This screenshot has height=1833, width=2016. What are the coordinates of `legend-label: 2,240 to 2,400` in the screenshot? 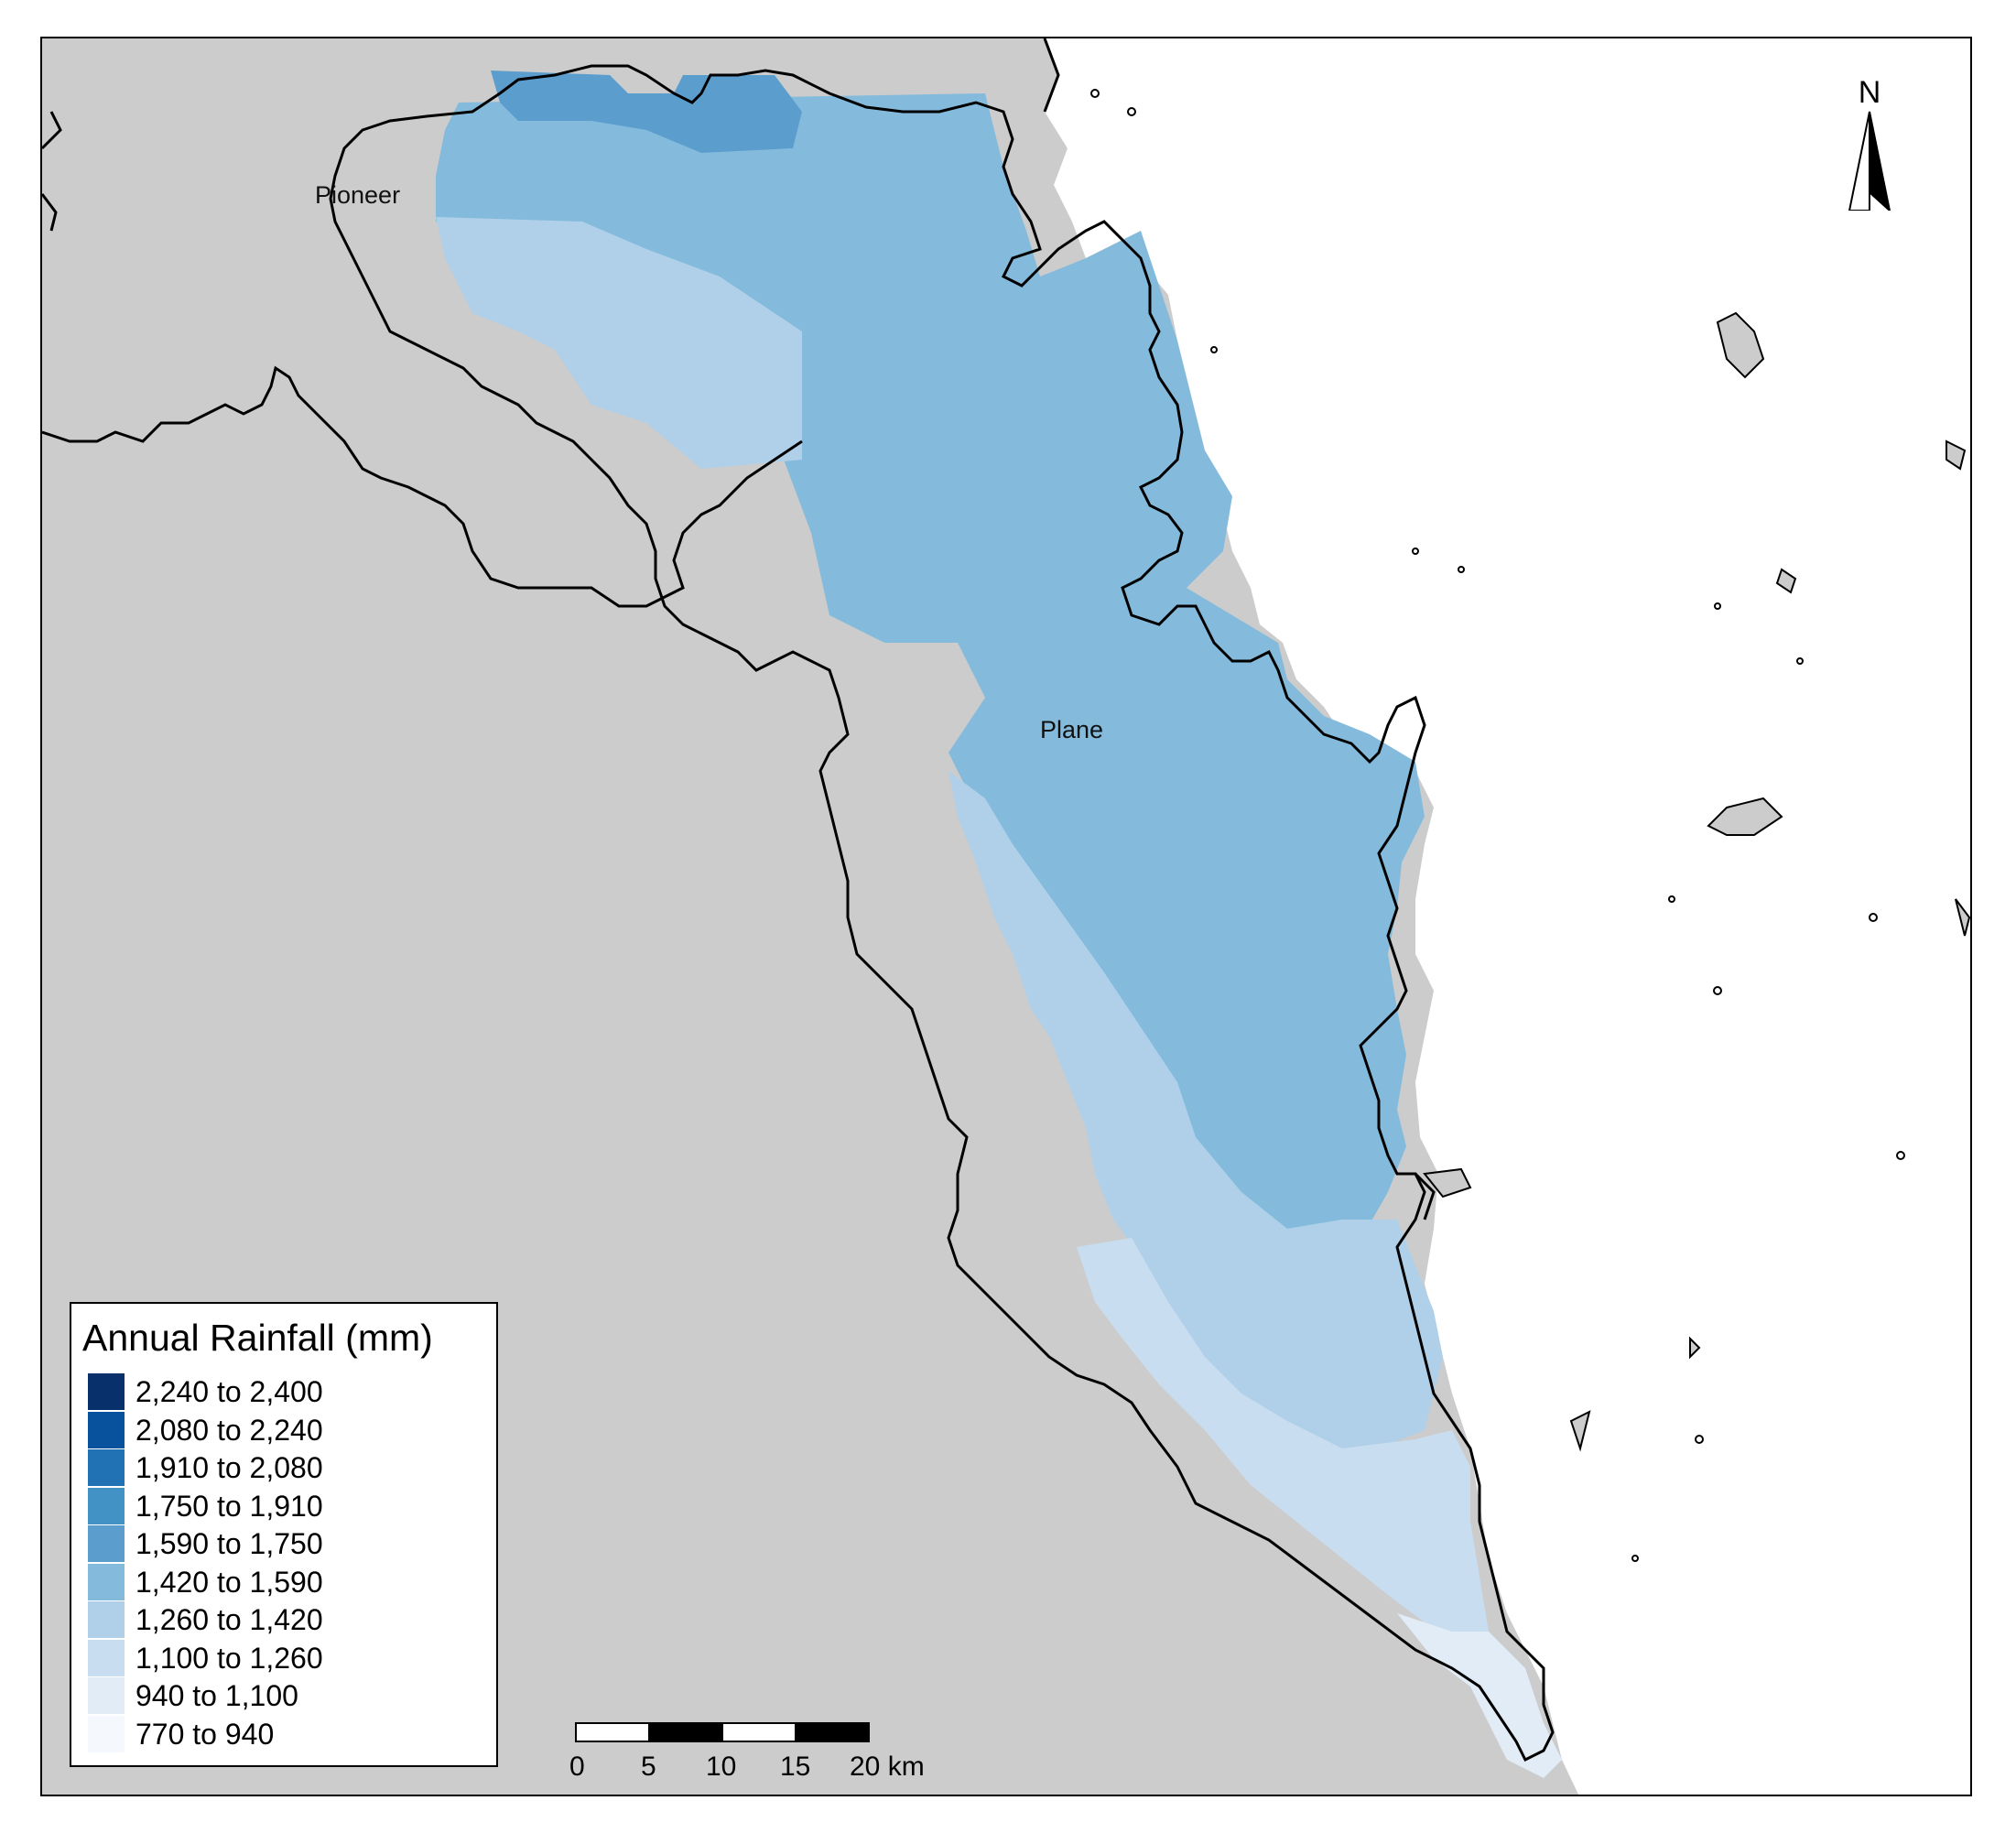 It's located at (229, 1391).